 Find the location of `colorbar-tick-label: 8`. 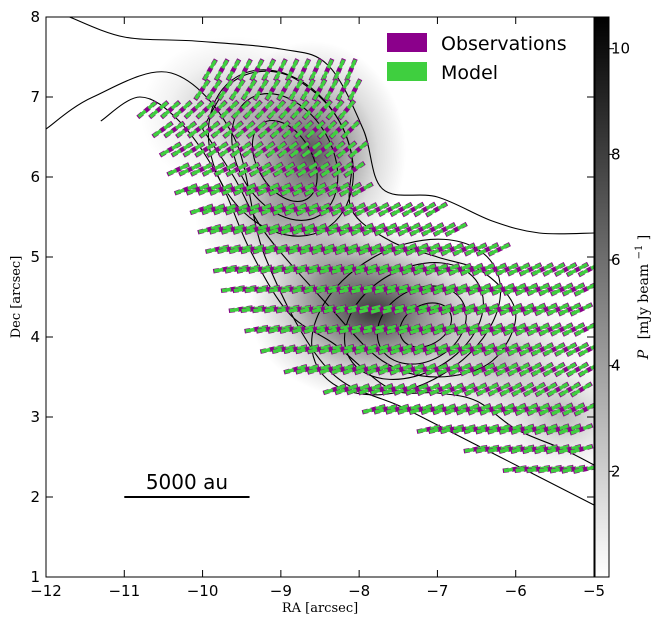

colorbar-tick-label: 8 is located at coordinates (616, 154).